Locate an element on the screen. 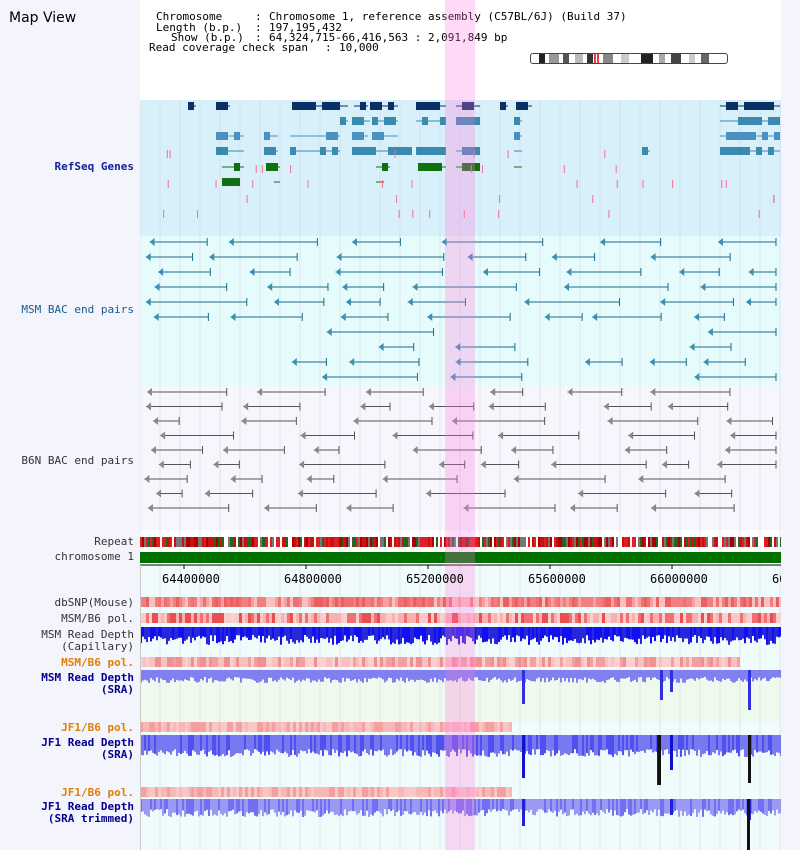  track-label-dbsnp: dbSNP(Mouse) is located at coordinates (94, 602).